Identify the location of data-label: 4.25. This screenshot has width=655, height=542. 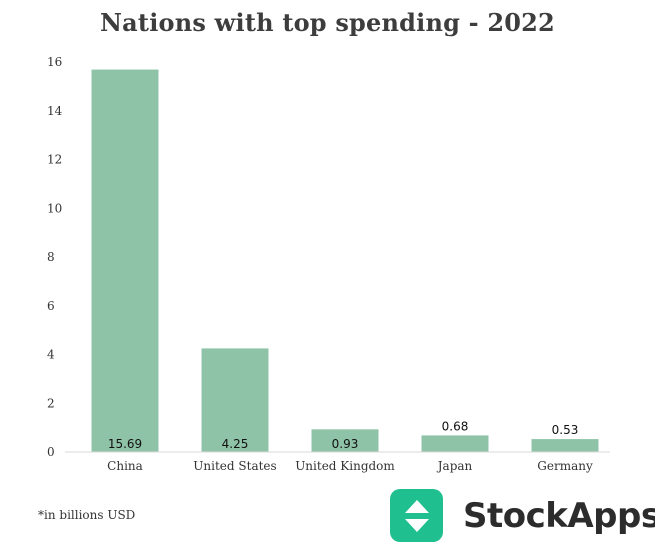
(235, 444).